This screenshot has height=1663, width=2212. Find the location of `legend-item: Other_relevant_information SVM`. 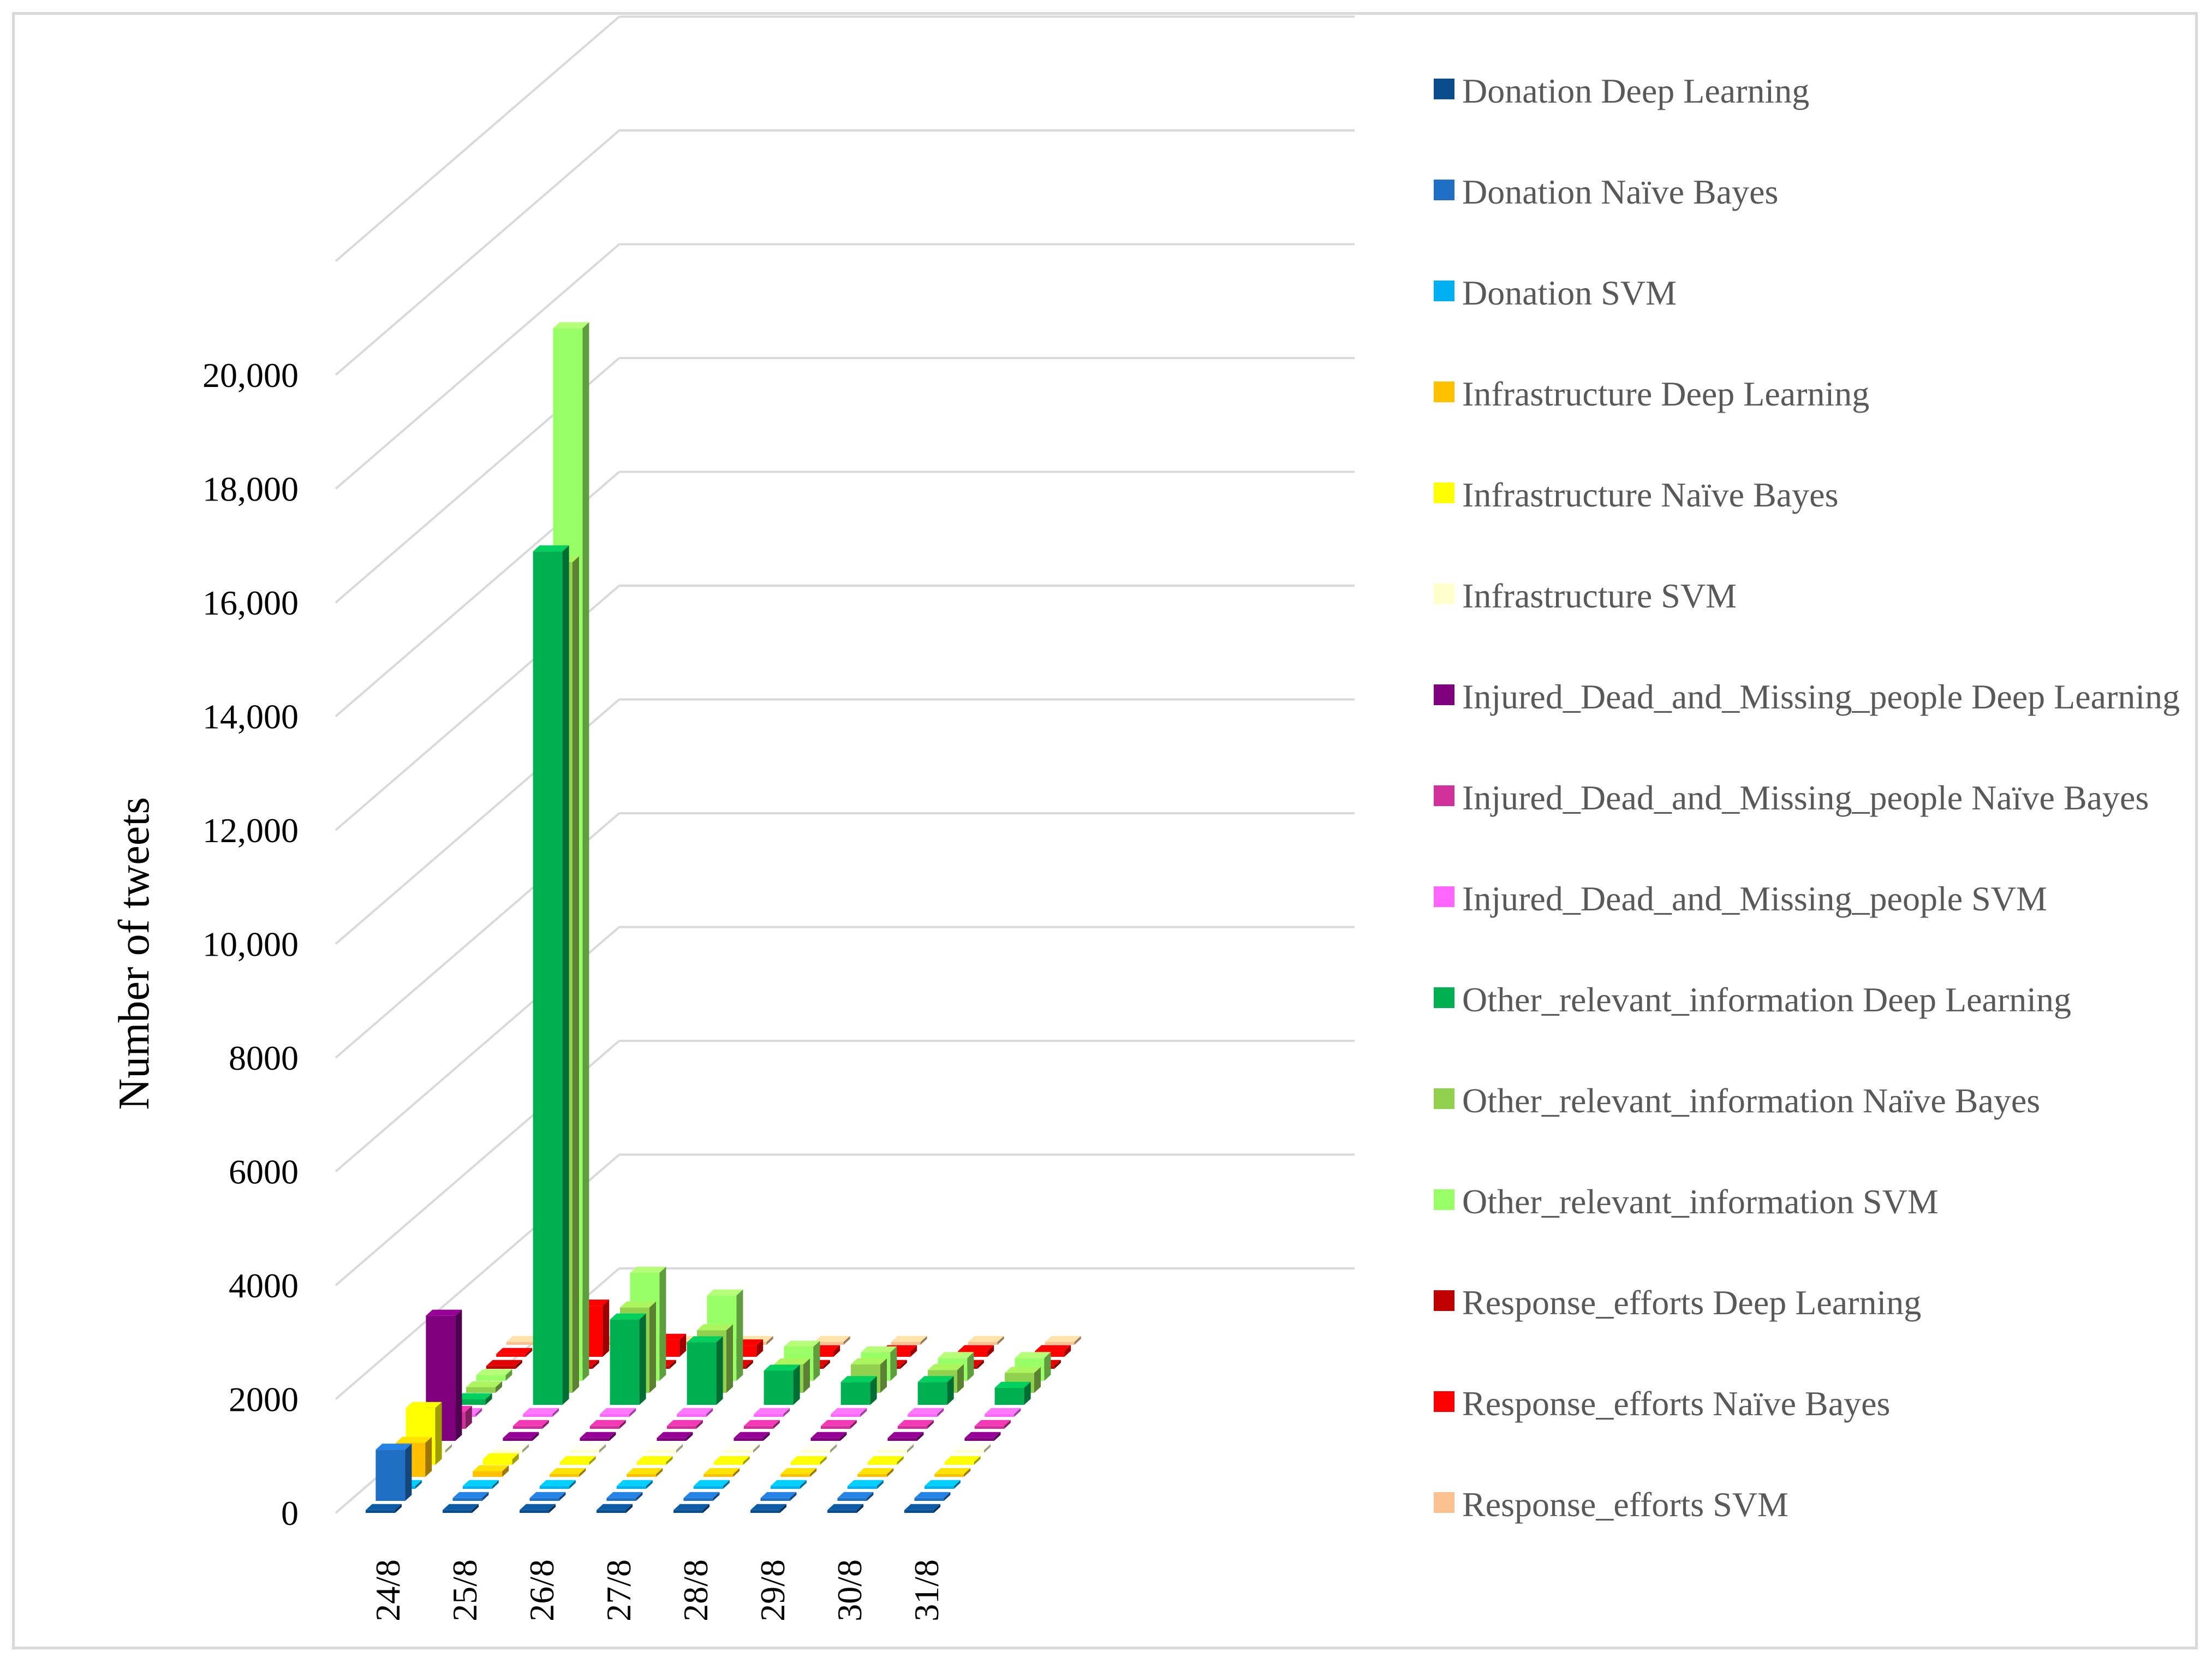

legend-item: Other_relevant_information SVM is located at coordinates (1813, 1201).